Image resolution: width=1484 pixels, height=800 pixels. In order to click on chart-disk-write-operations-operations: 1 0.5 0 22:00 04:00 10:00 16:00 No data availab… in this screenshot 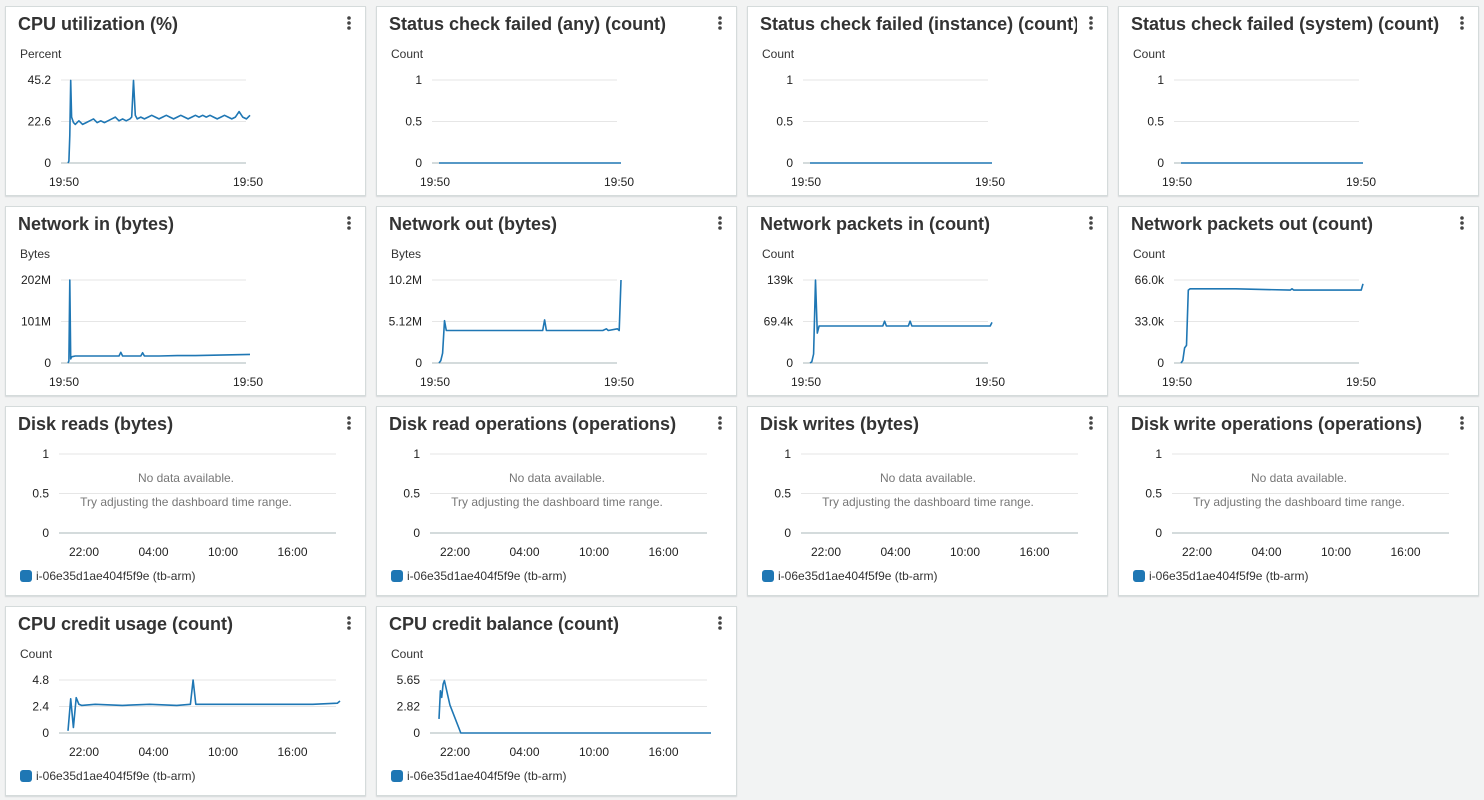, I will do `click(1297, 503)`.